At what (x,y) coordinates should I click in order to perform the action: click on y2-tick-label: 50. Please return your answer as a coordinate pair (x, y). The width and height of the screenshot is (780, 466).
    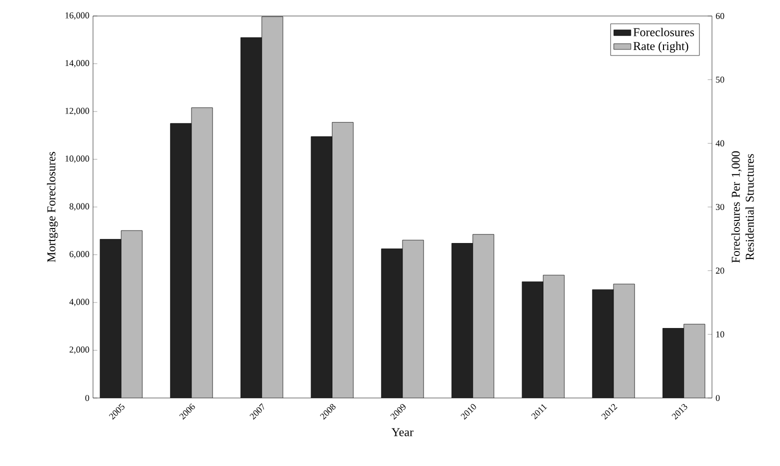
    Looking at the image, I should click on (720, 79).